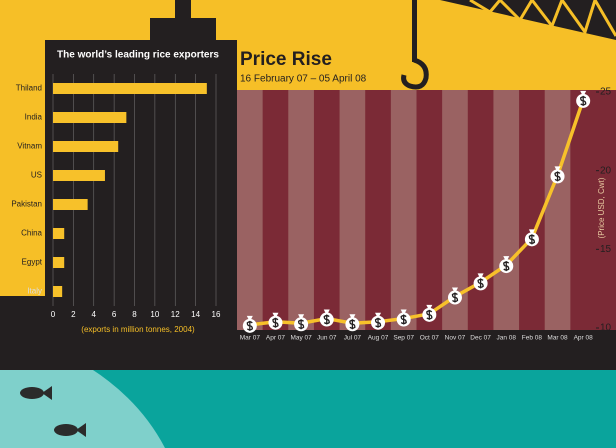 The height and width of the screenshot is (448, 616). Describe the element at coordinates (303, 79) in the screenshot. I see `line-subtitle: 16 February 07 – 05 April 08` at that location.